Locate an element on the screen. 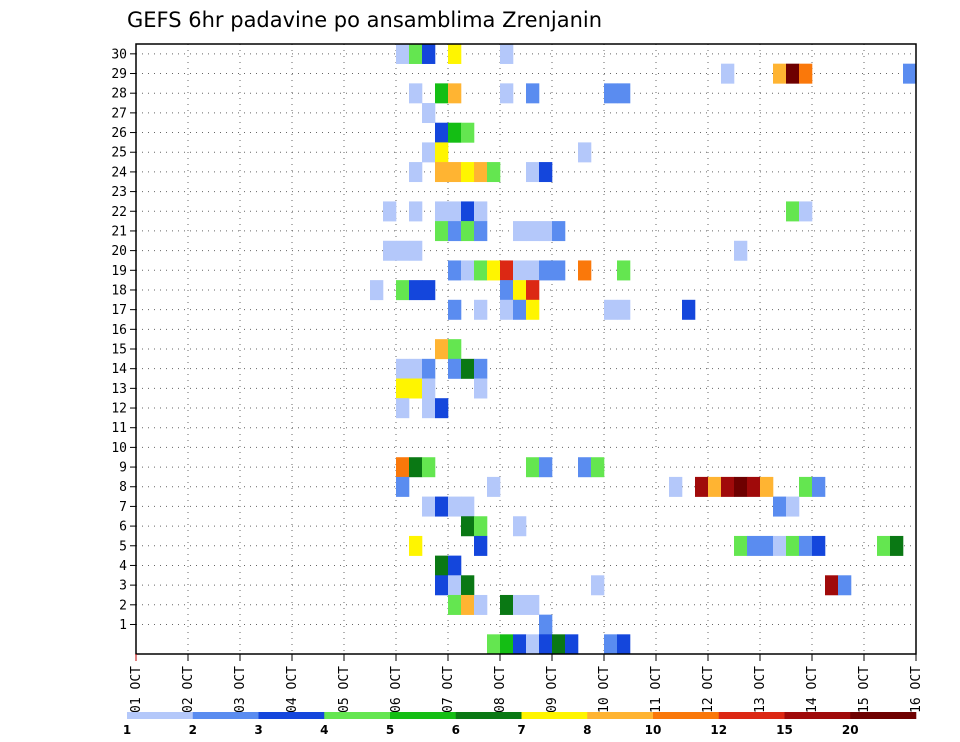  legend-label: 3 is located at coordinates (258, 730).